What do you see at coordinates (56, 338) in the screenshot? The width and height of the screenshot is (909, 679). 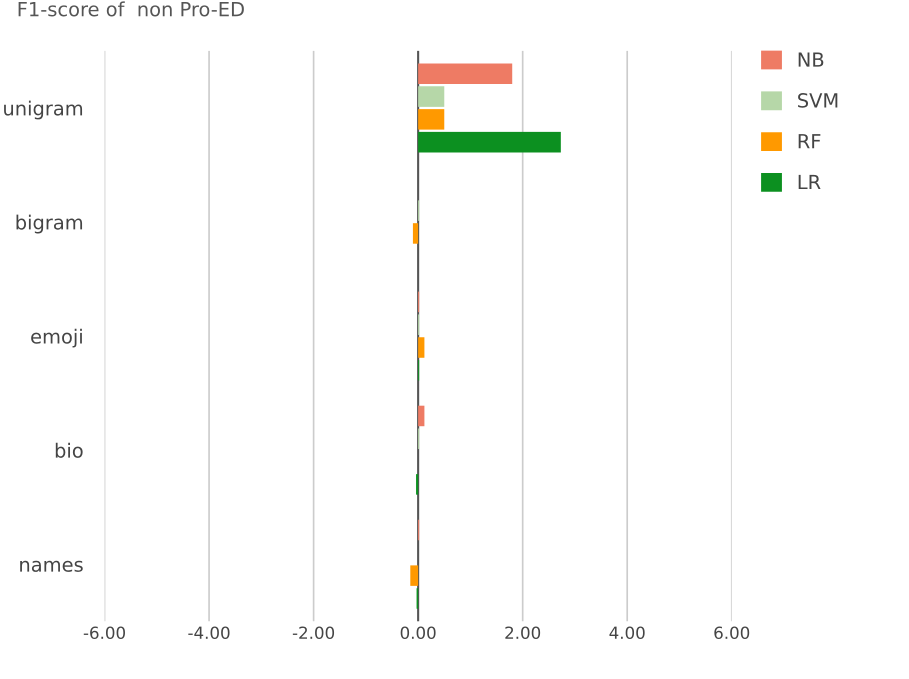 I see `y-tick-label: emoji` at bounding box center [56, 338].